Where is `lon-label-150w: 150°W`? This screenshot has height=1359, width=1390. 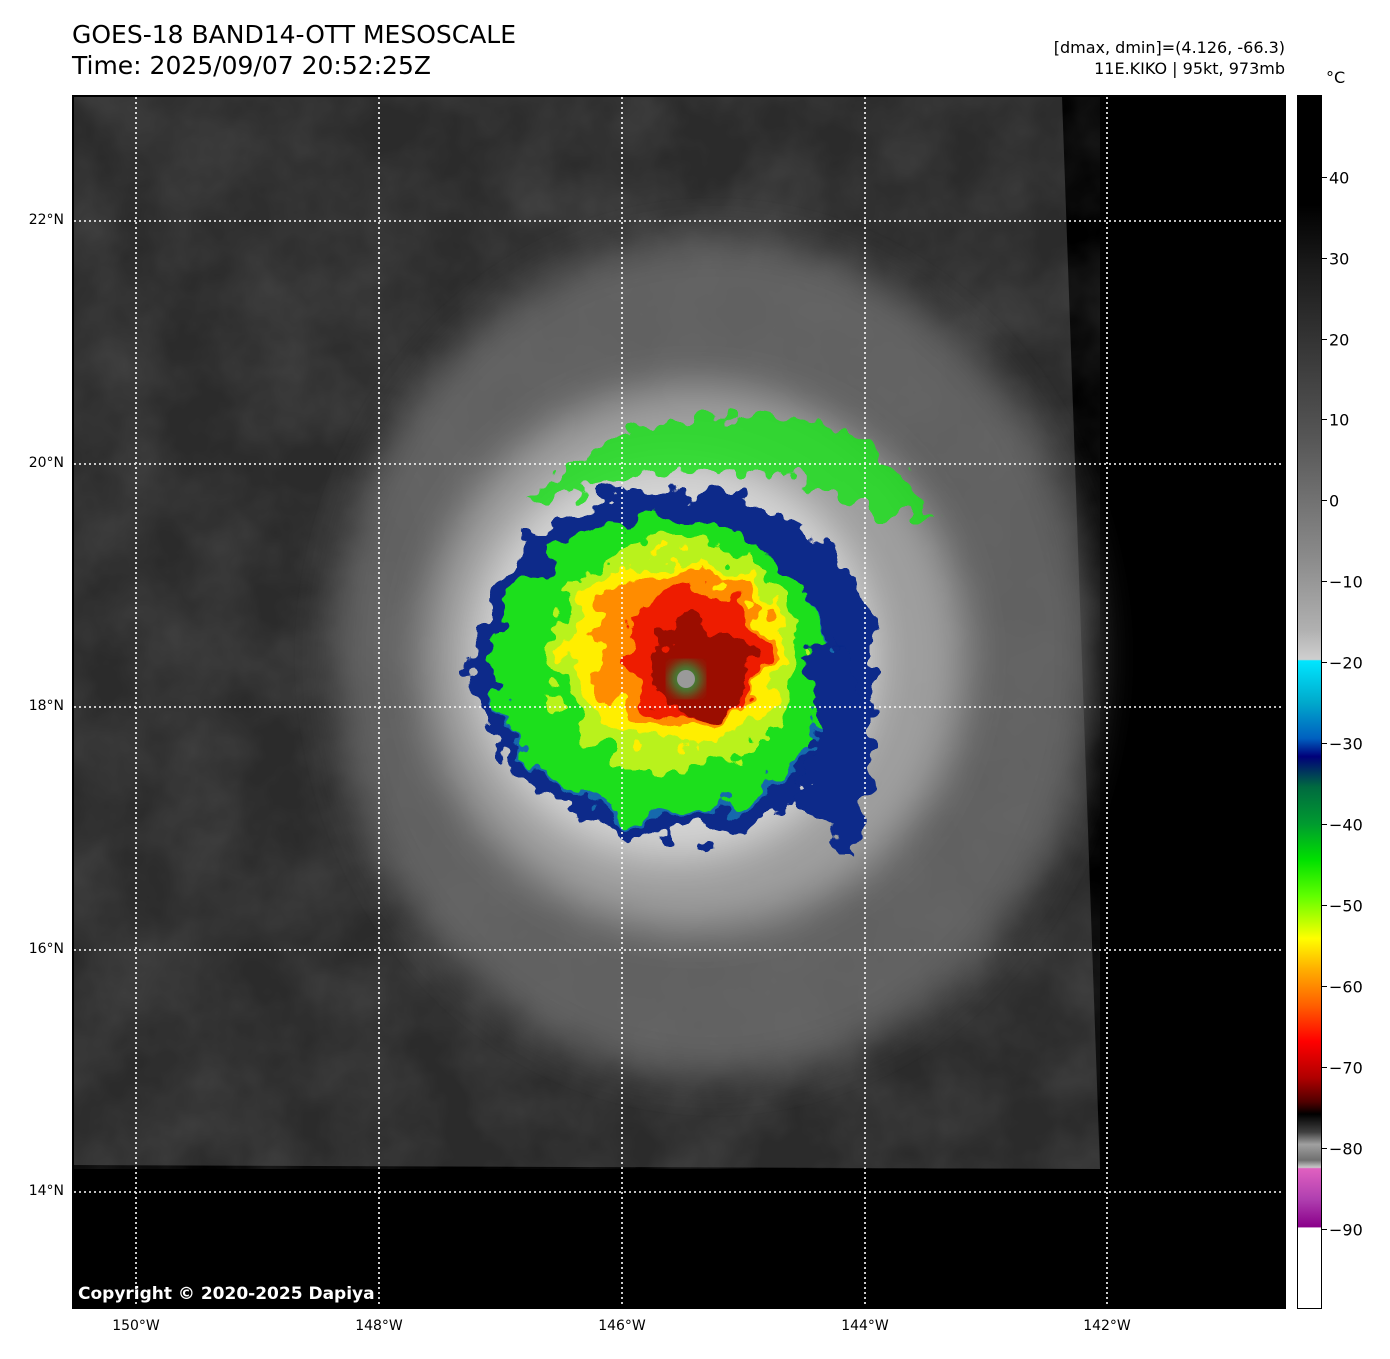 lon-label-150w: 150°W is located at coordinates (136, 1326).